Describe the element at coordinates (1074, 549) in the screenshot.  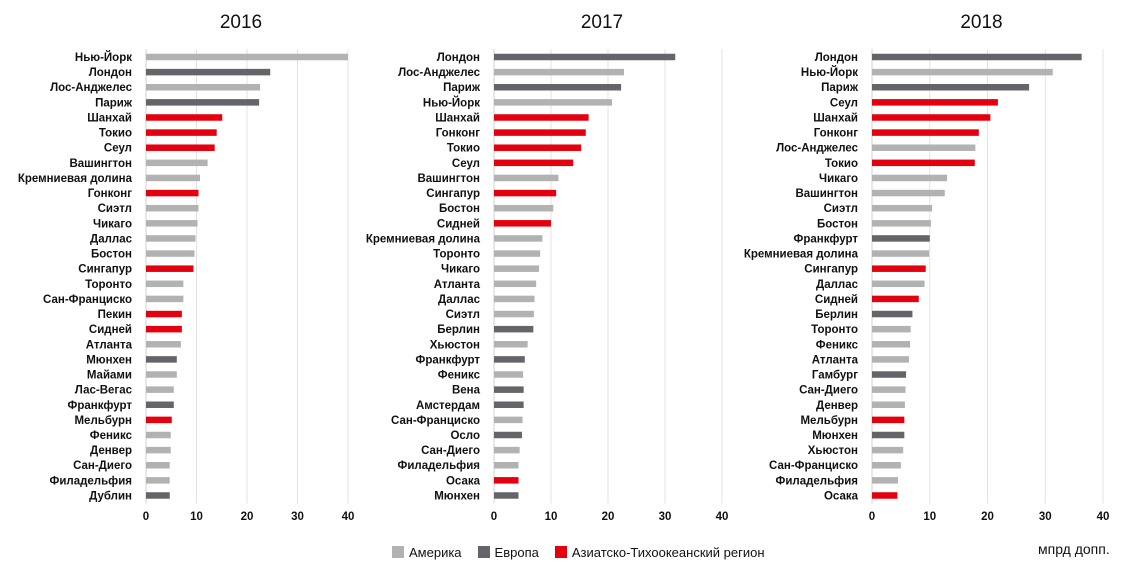
I see `unit-label: мпрд допп.` at that location.